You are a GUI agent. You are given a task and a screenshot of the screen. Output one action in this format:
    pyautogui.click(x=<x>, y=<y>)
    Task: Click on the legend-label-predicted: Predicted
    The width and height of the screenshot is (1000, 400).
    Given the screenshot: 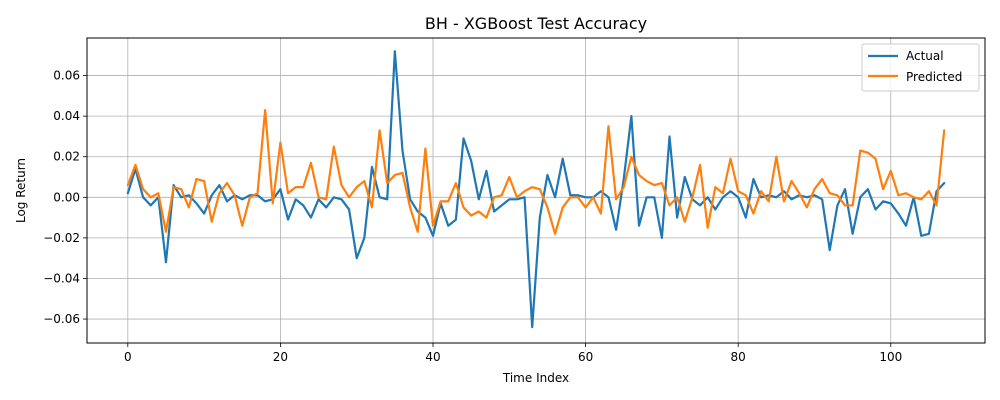 What is the action you would take?
    pyautogui.click(x=934, y=77)
    